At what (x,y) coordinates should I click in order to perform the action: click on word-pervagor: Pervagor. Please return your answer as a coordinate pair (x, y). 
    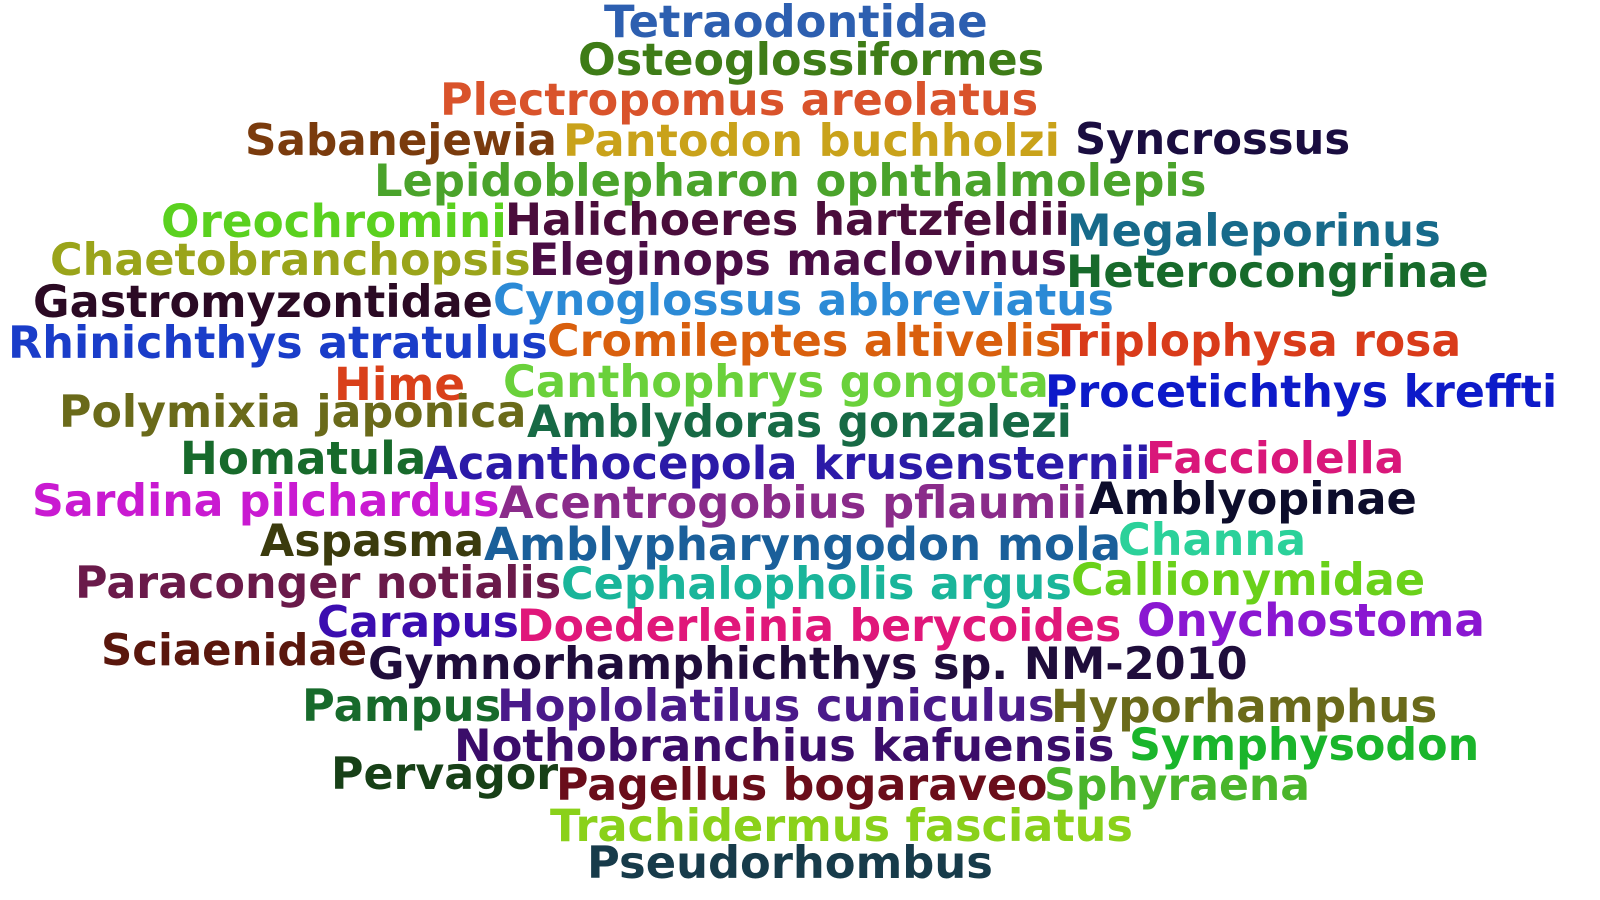
    Looking at the image, I should click on (445, 774).